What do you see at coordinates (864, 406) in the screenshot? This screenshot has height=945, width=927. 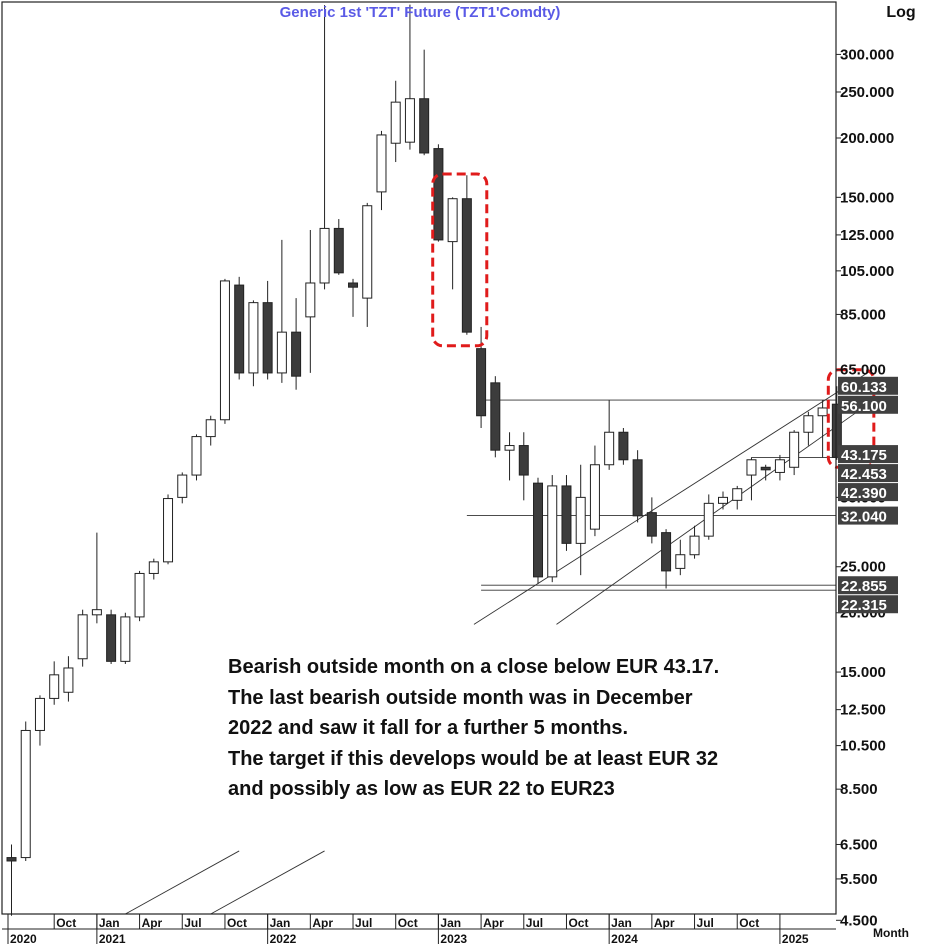 I see `price-badge-label: 56.100` at bounding box center [864, 406].